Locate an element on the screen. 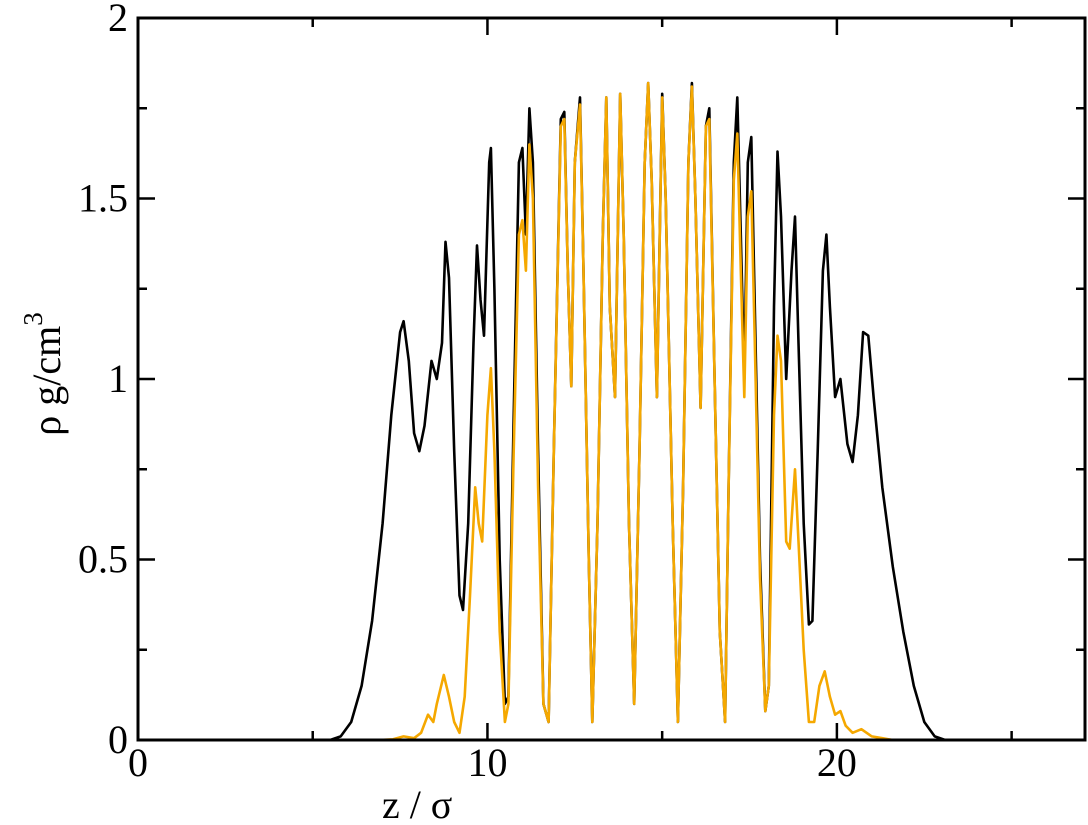 This screenshot has width=1088, height=825. y-axis-title-main: ρ g/cm is located at coordinates (46, 381).